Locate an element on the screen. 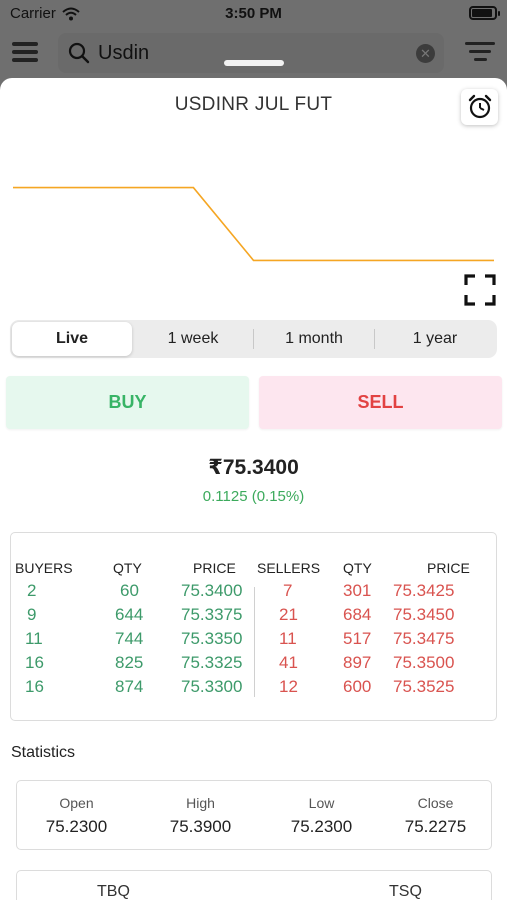  battery-icon is located at coordinates (484, 13).